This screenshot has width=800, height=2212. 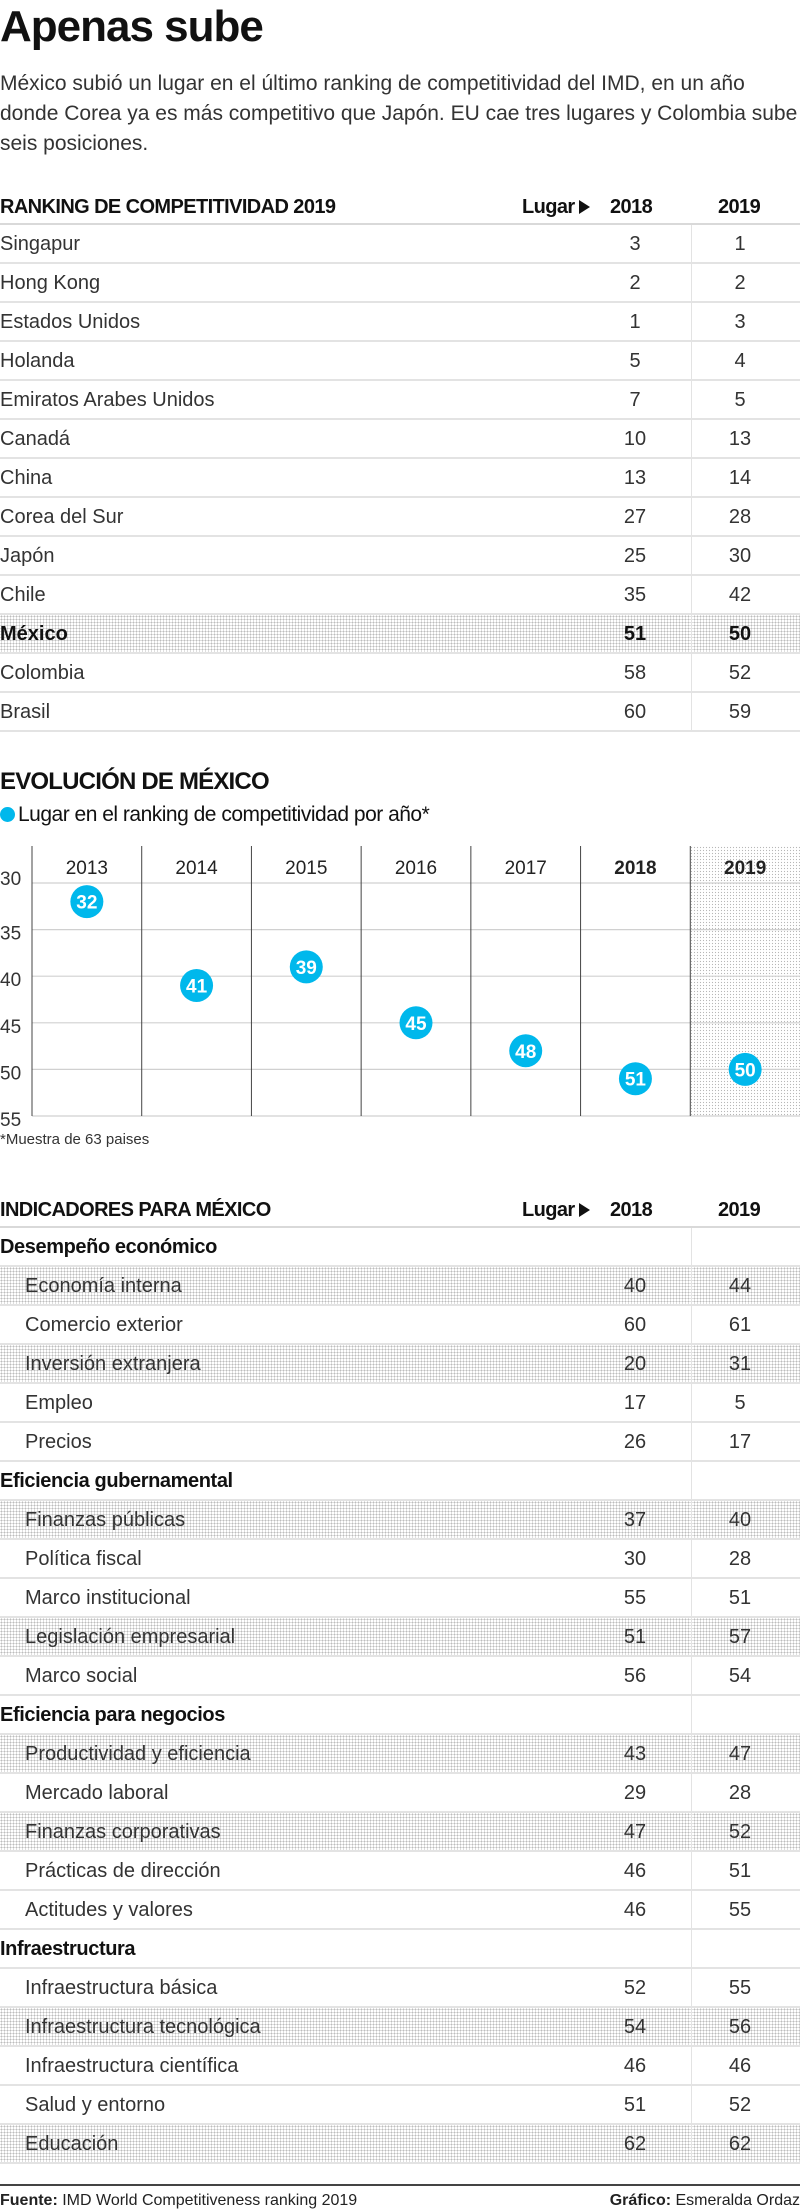 What do you see at coordinates (740, 478) in the screenshot?
I see `value-2019: 14` at bounding box center [740, 478].